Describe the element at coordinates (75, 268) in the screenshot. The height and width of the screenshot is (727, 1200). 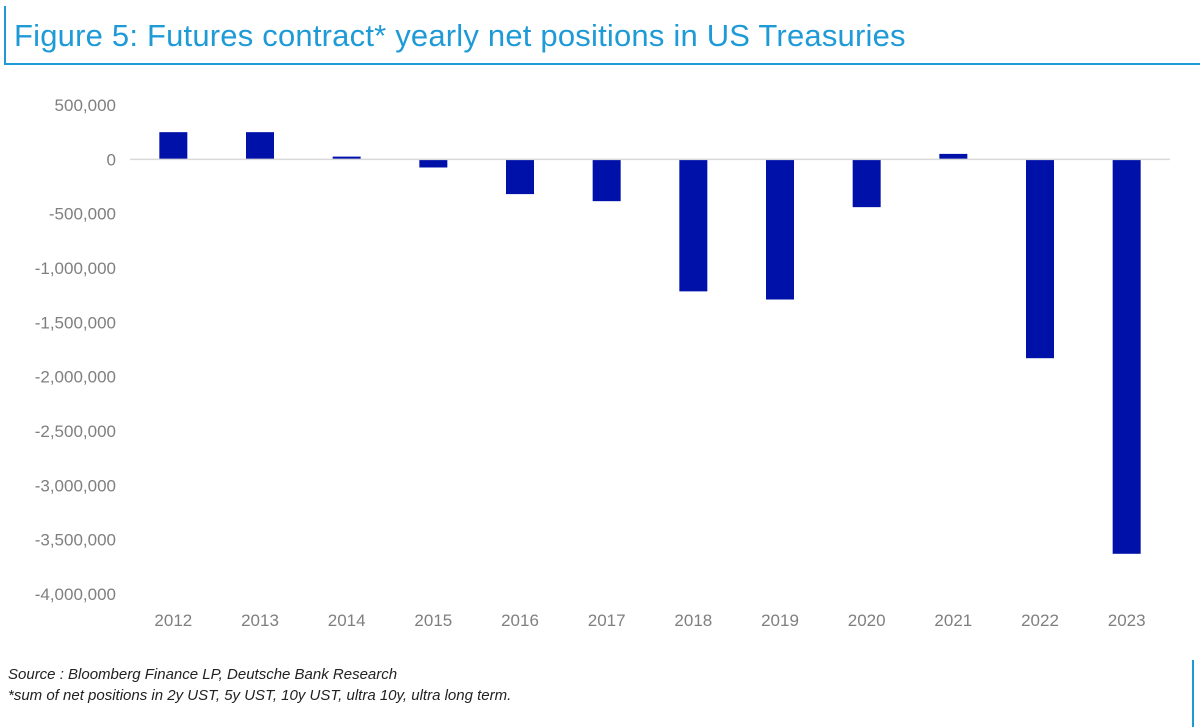
I see `y-tick-label: -1,000,000` at that location.